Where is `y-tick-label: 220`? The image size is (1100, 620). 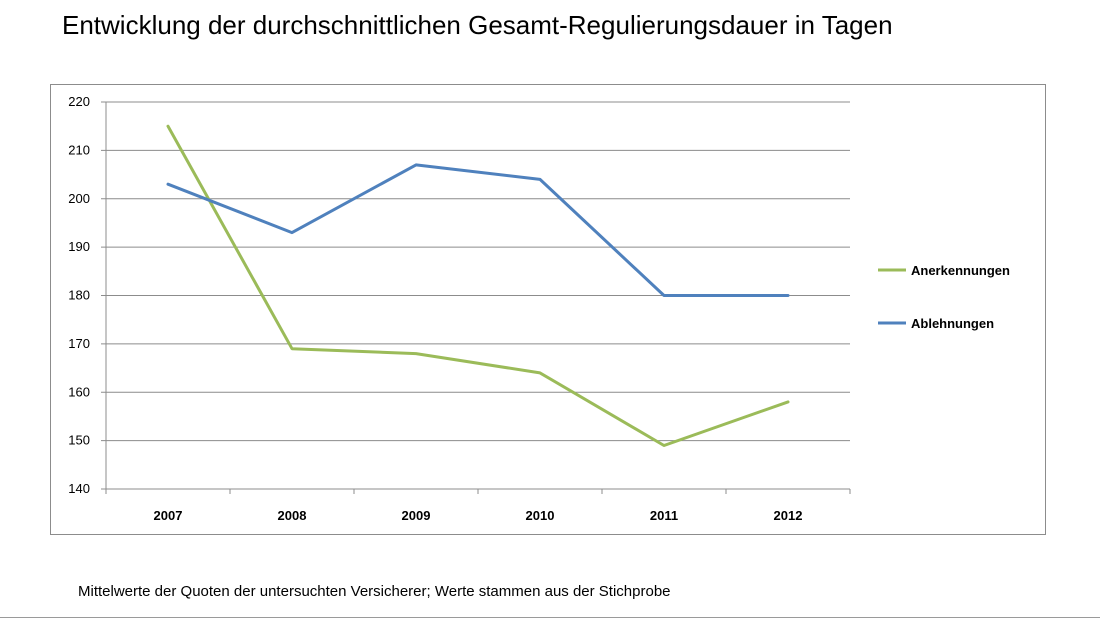 y-tick-label: 220 is located at coordinates (79, 101).